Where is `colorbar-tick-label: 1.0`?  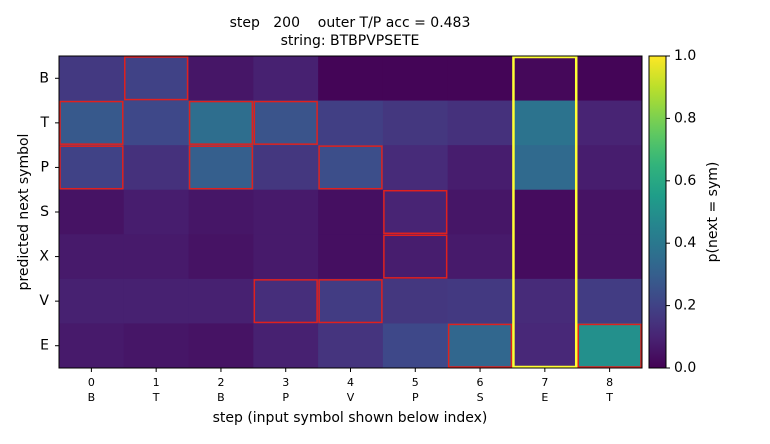
colorbar-tick-label: 1.0 is located at coordinates (685, 56).